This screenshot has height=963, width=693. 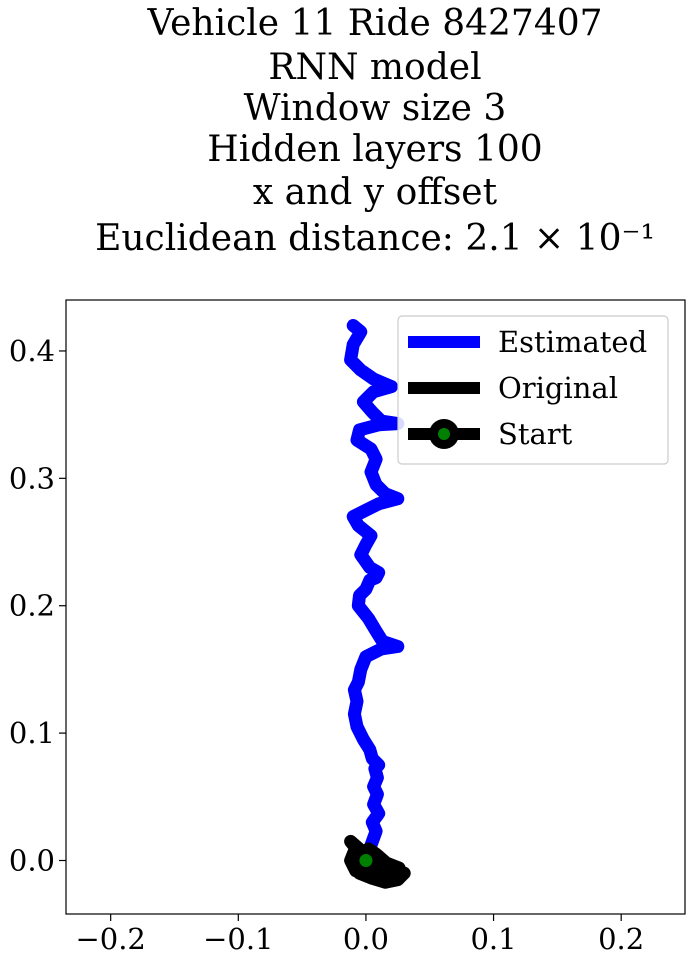 What do you see at coordinates (444, 434) in the screenshot?
I see `legend-start-marker-fill` at bounding box center [444, 434].